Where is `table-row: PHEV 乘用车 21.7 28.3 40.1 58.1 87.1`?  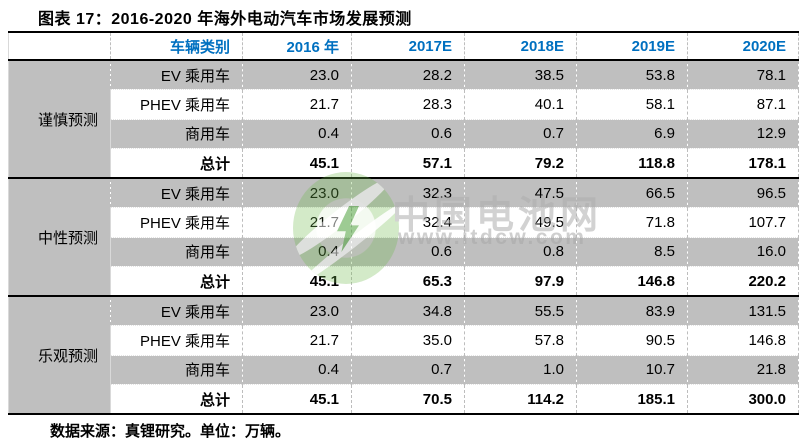 table-row: PHEV 乘用车 21.7 28.3 40.1 58.1 87.1 is located at coordinates (404, 104).